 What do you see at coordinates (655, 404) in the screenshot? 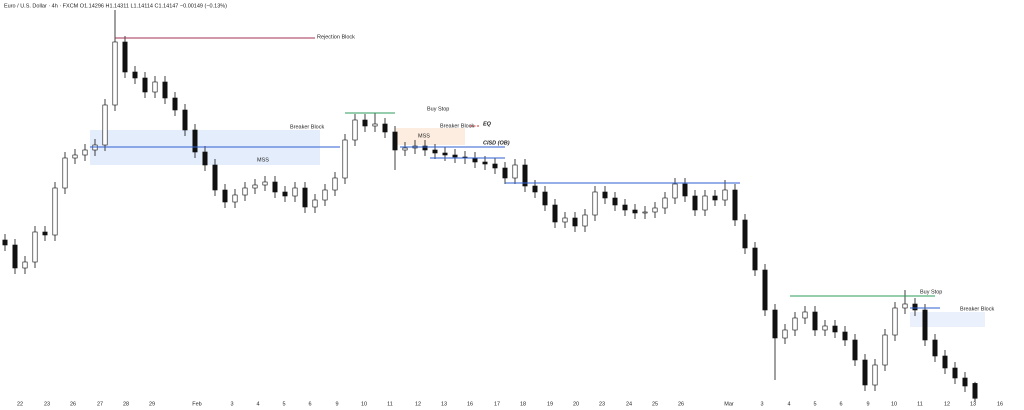
I see `x-tick-label: 25` at bounding box center [655, 404].